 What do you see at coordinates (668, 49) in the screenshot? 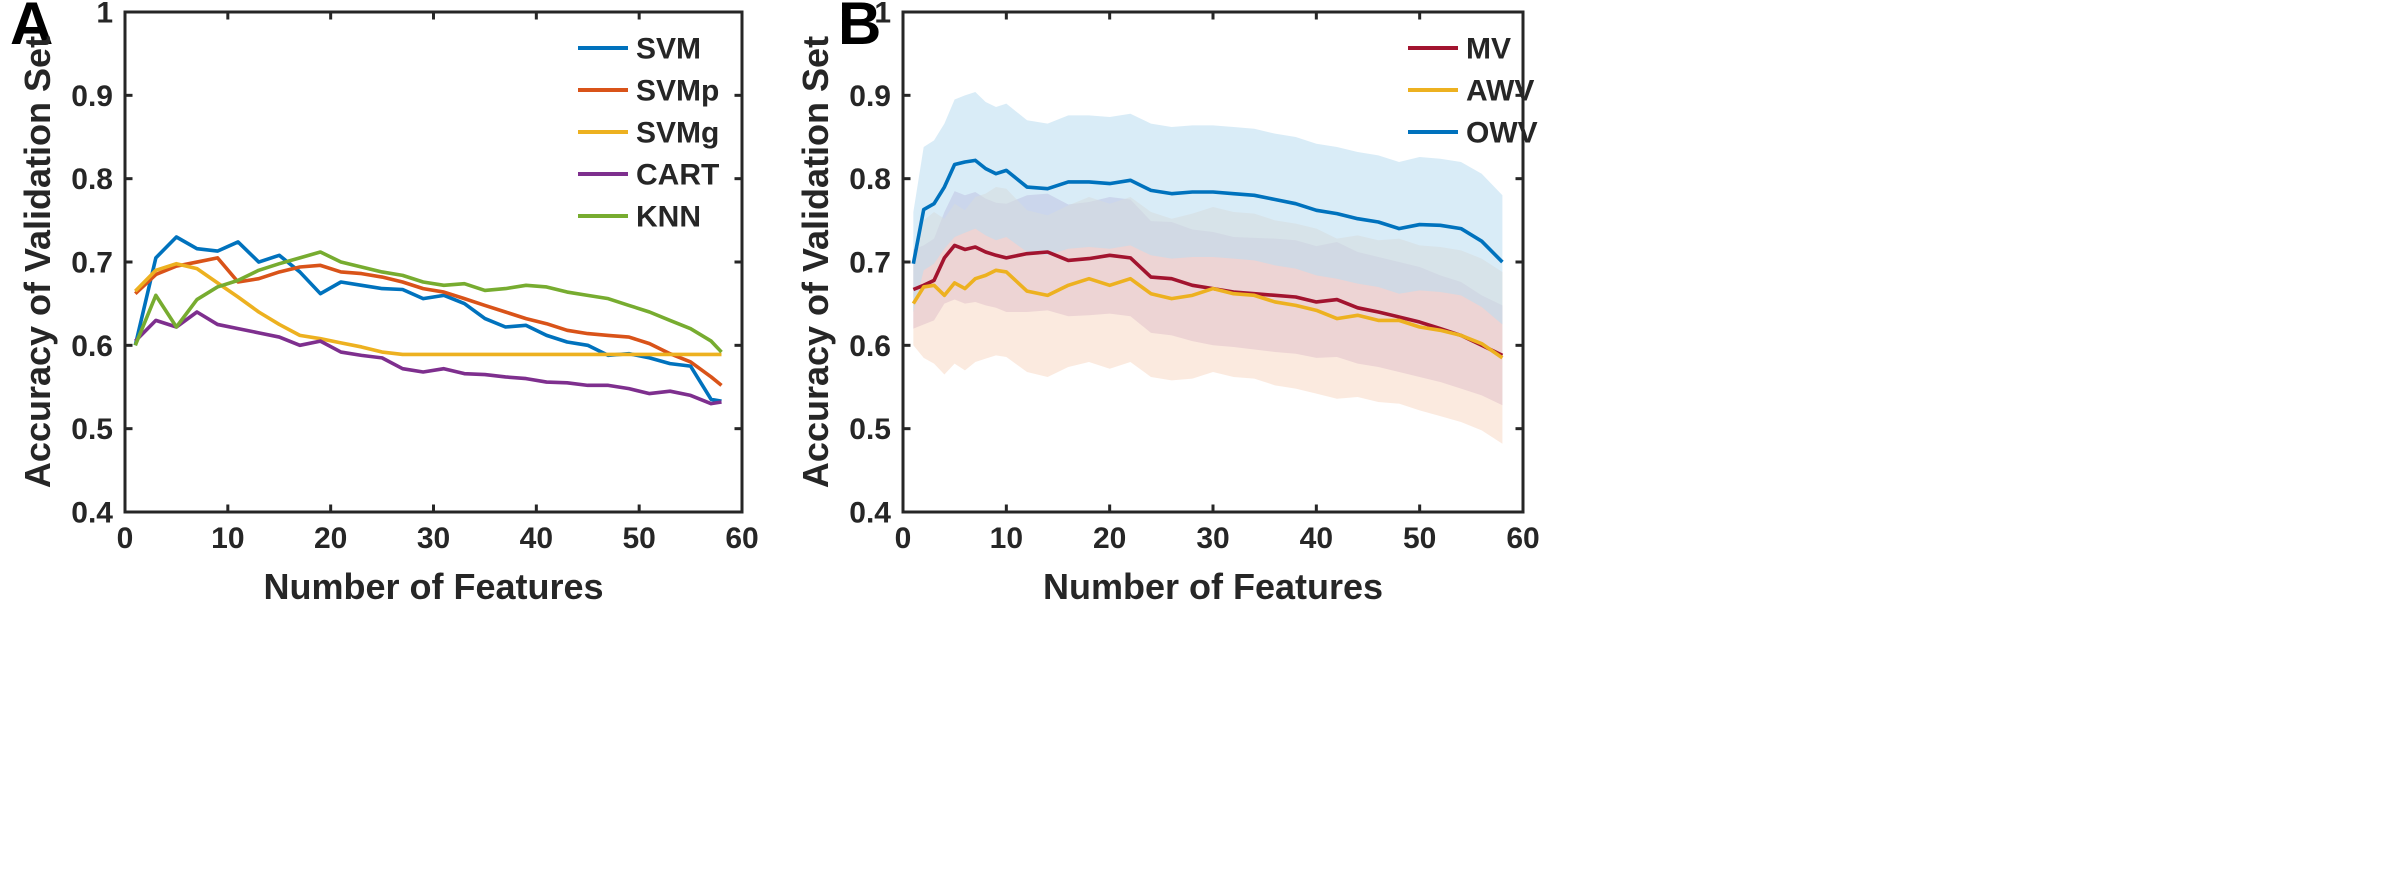
I see `legend-label-svm: SVM` at bounding box center [668, 49].